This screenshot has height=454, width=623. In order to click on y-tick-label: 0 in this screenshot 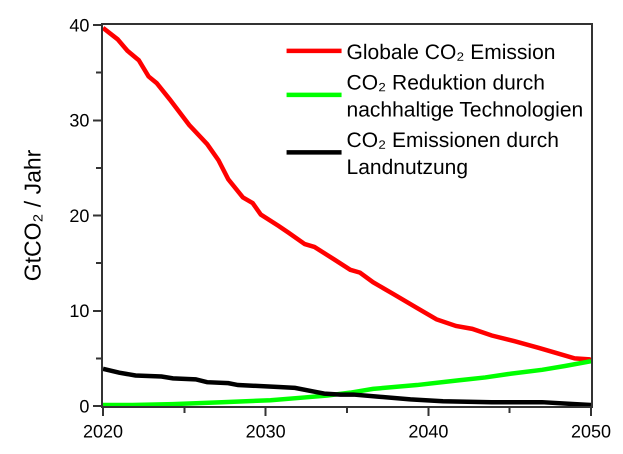, I will do `click(84, 406)`.